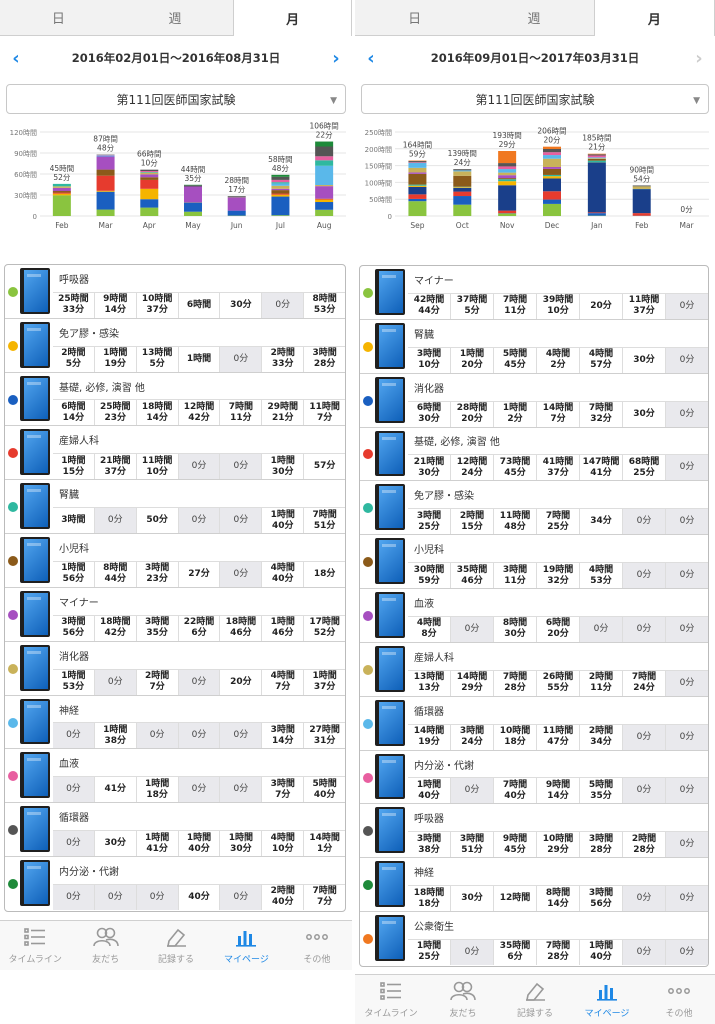 Image resolution: width=715 pixels, height=1024 pixels. I want to click on subject-row: 内分泌・代謝 0分 0分 0分 40分 0分 2時間 40分 7時間 7分, so click(175, 884).